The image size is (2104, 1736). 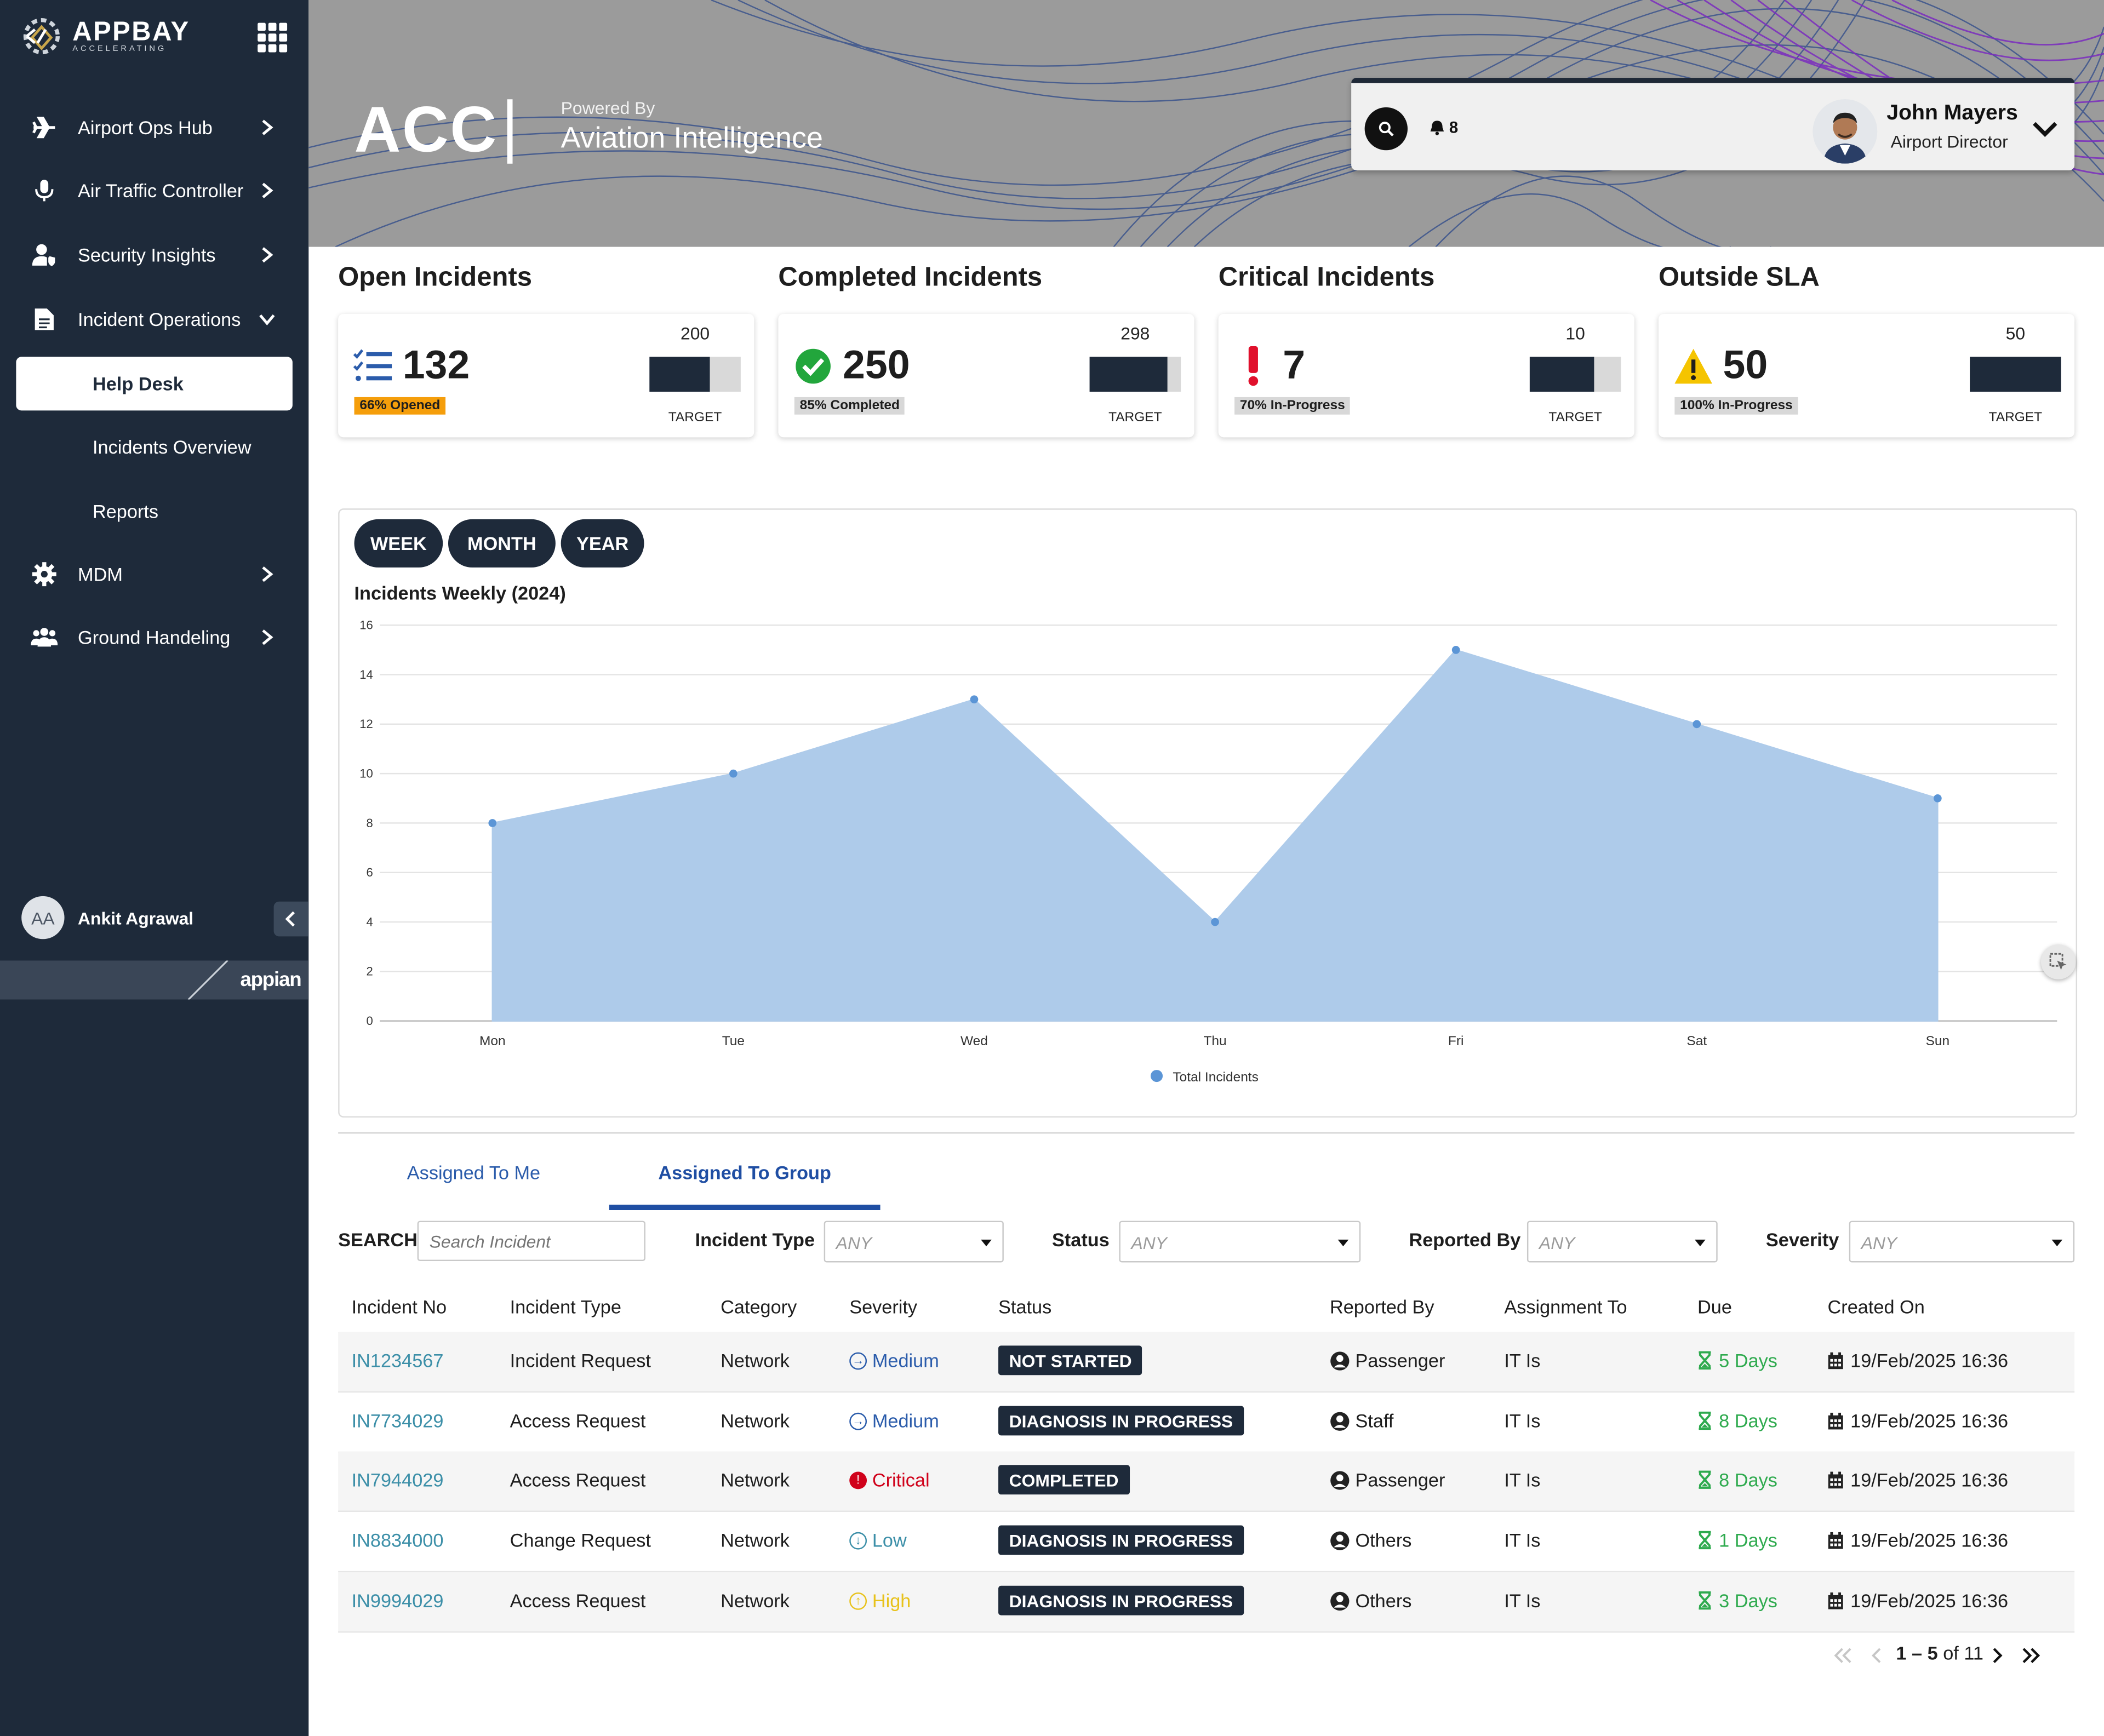 I want to click on kpi-card-critical-incidents: 7 70% In-Progress 10 TARGET, so click(x=1426, y=376).